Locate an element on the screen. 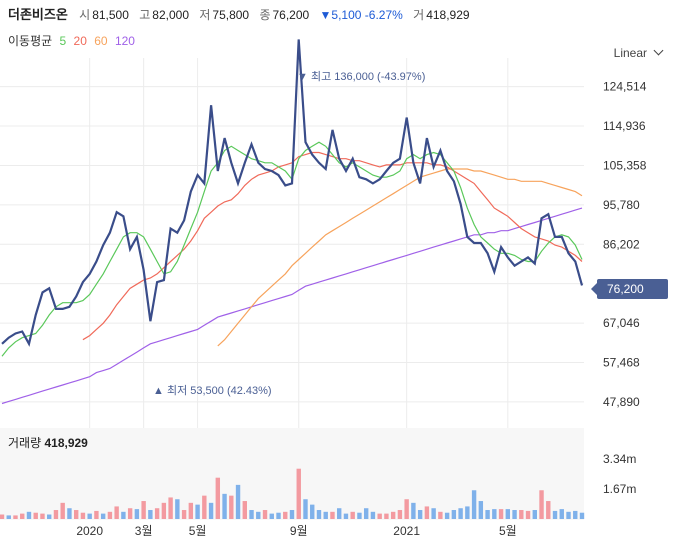 Image resolution: width=674 pixels, height=544 pixels. volume-tick-label: 1.67m is located at coordinates (619, 489).